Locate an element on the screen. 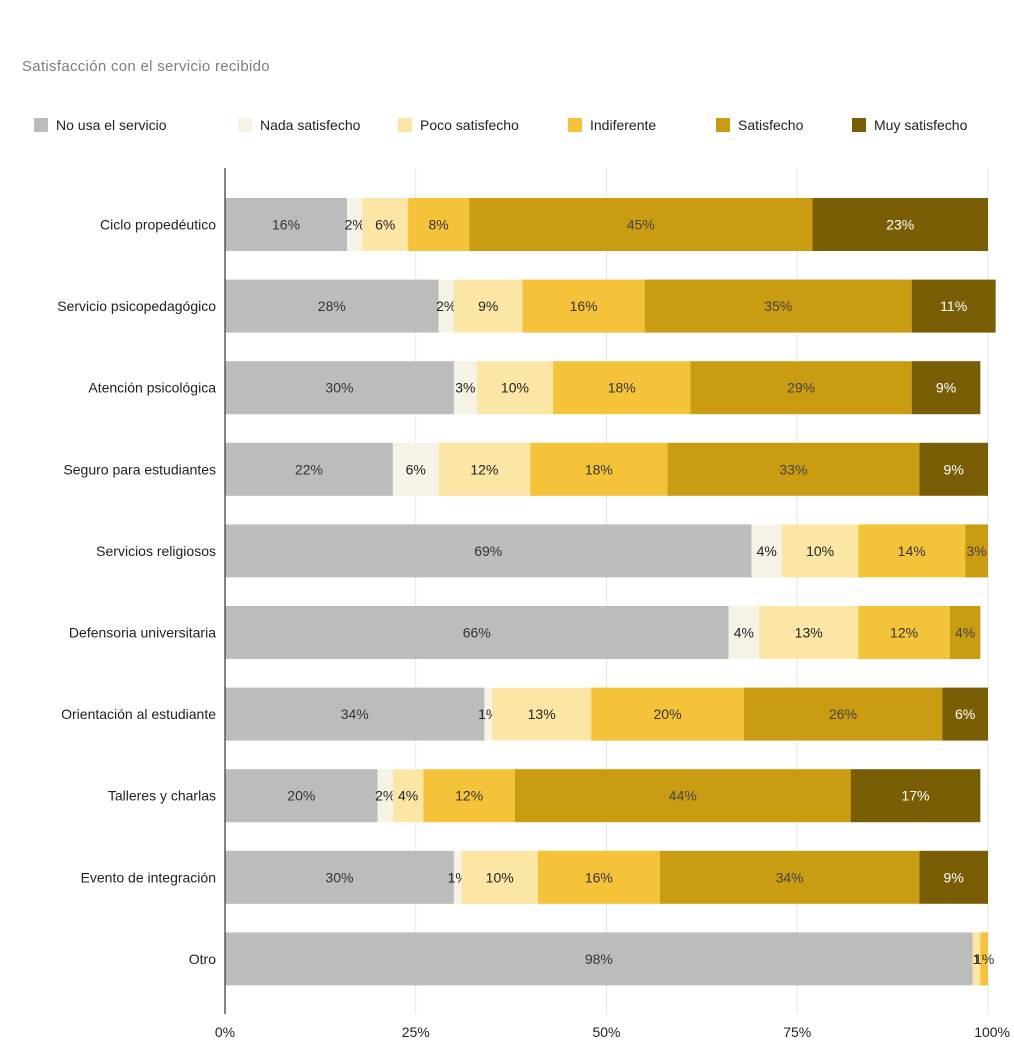 Image resolution: width=1014 pixels, height=1047 pixels. data-label: 13% is located at coordinates (542, 714).